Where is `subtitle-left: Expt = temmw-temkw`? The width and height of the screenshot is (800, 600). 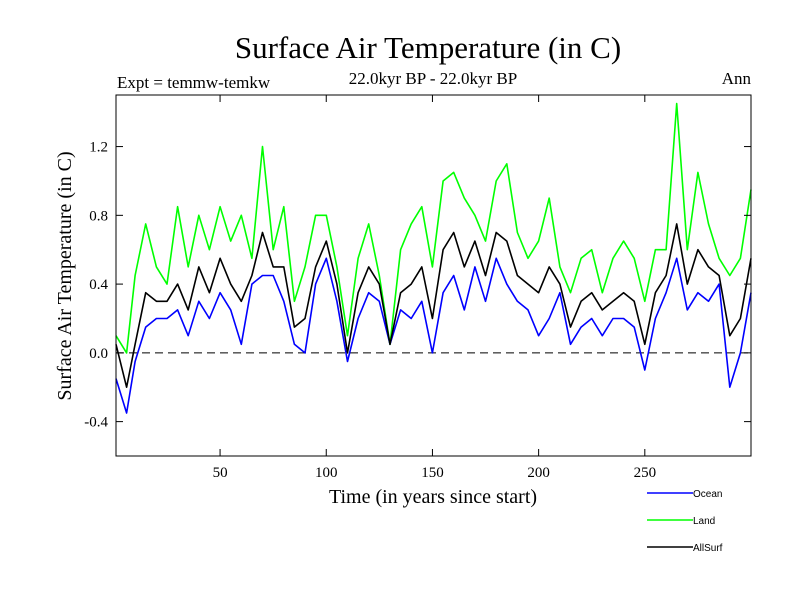 subtitle-left: Expt = temmw-temkw is located at coordinates (194, 82).